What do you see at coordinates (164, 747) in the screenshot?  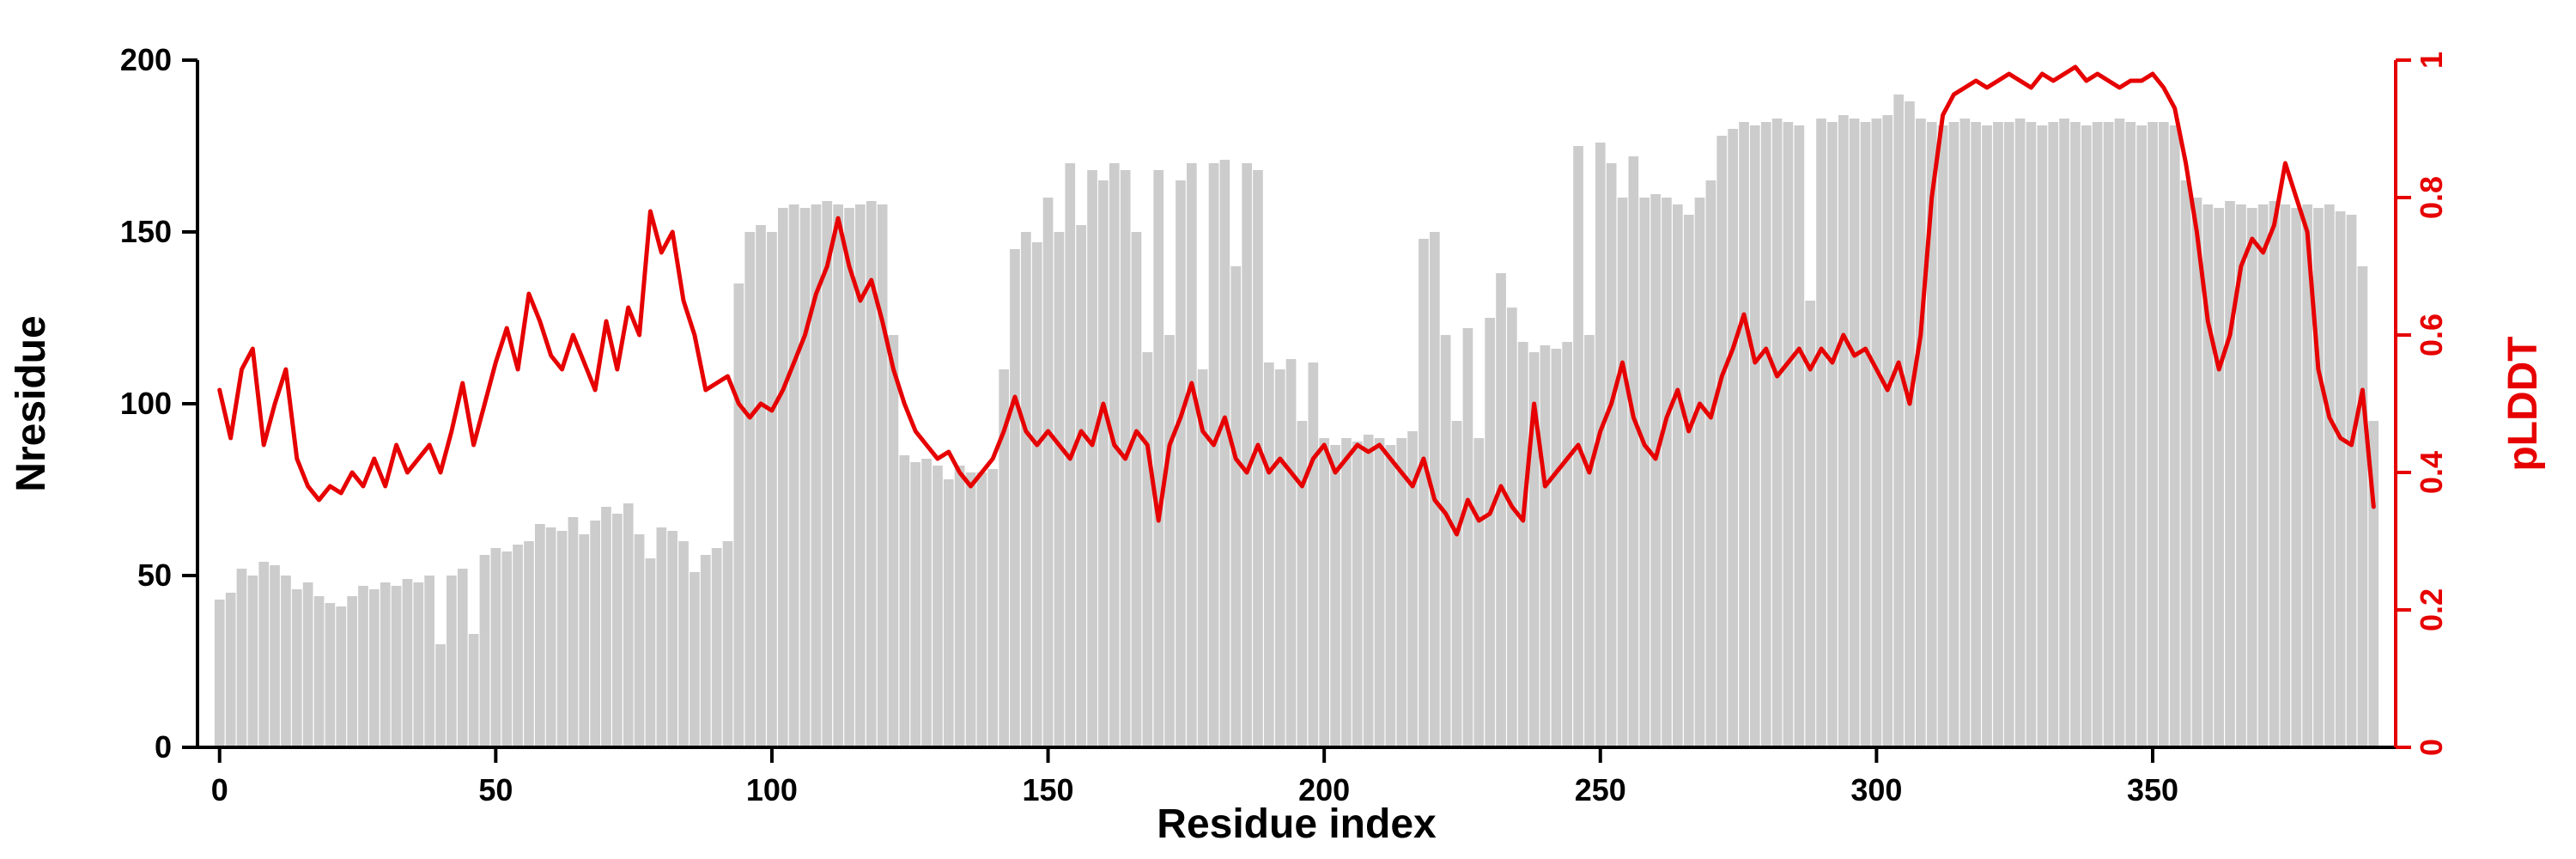 I see `left-tick-label: 0` at bounding box center [164, 747].